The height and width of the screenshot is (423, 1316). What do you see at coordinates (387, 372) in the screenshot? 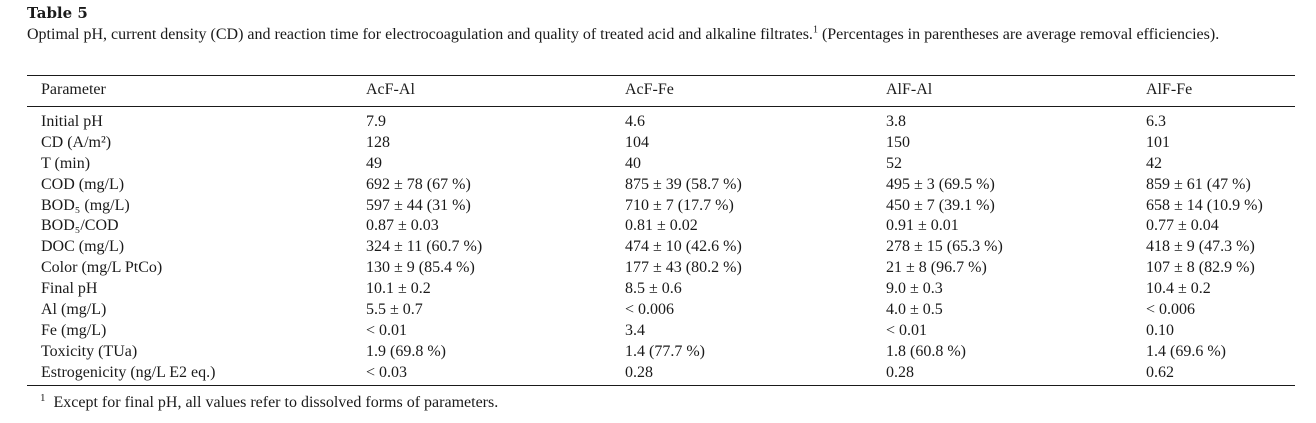
I see `cell-acf-al: < 0.03` at bounding box center [387, 372].